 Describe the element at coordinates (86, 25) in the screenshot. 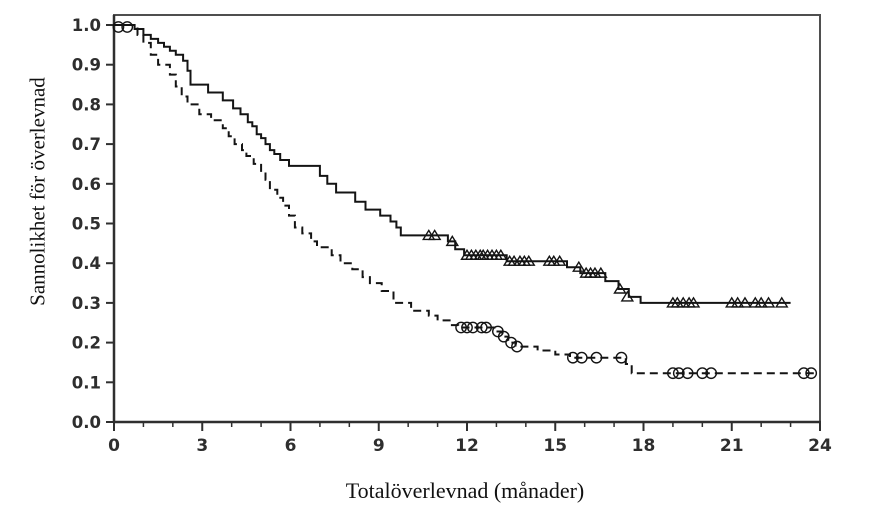

I see `y-tick-label: 1.0` at that location.